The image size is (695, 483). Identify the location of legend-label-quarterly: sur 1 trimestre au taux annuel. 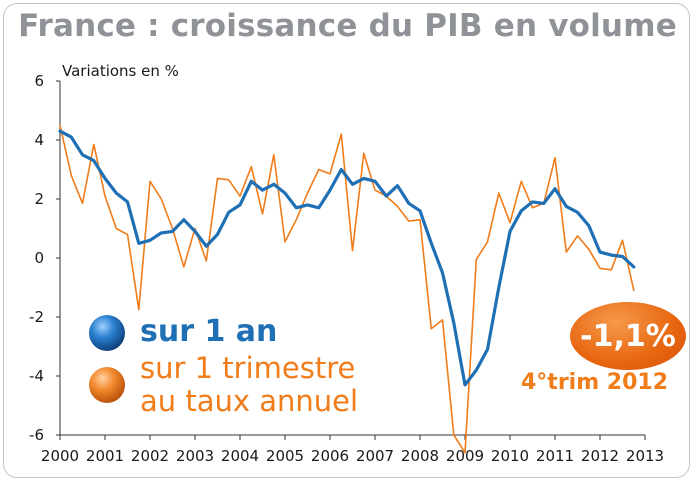
(249, 384).